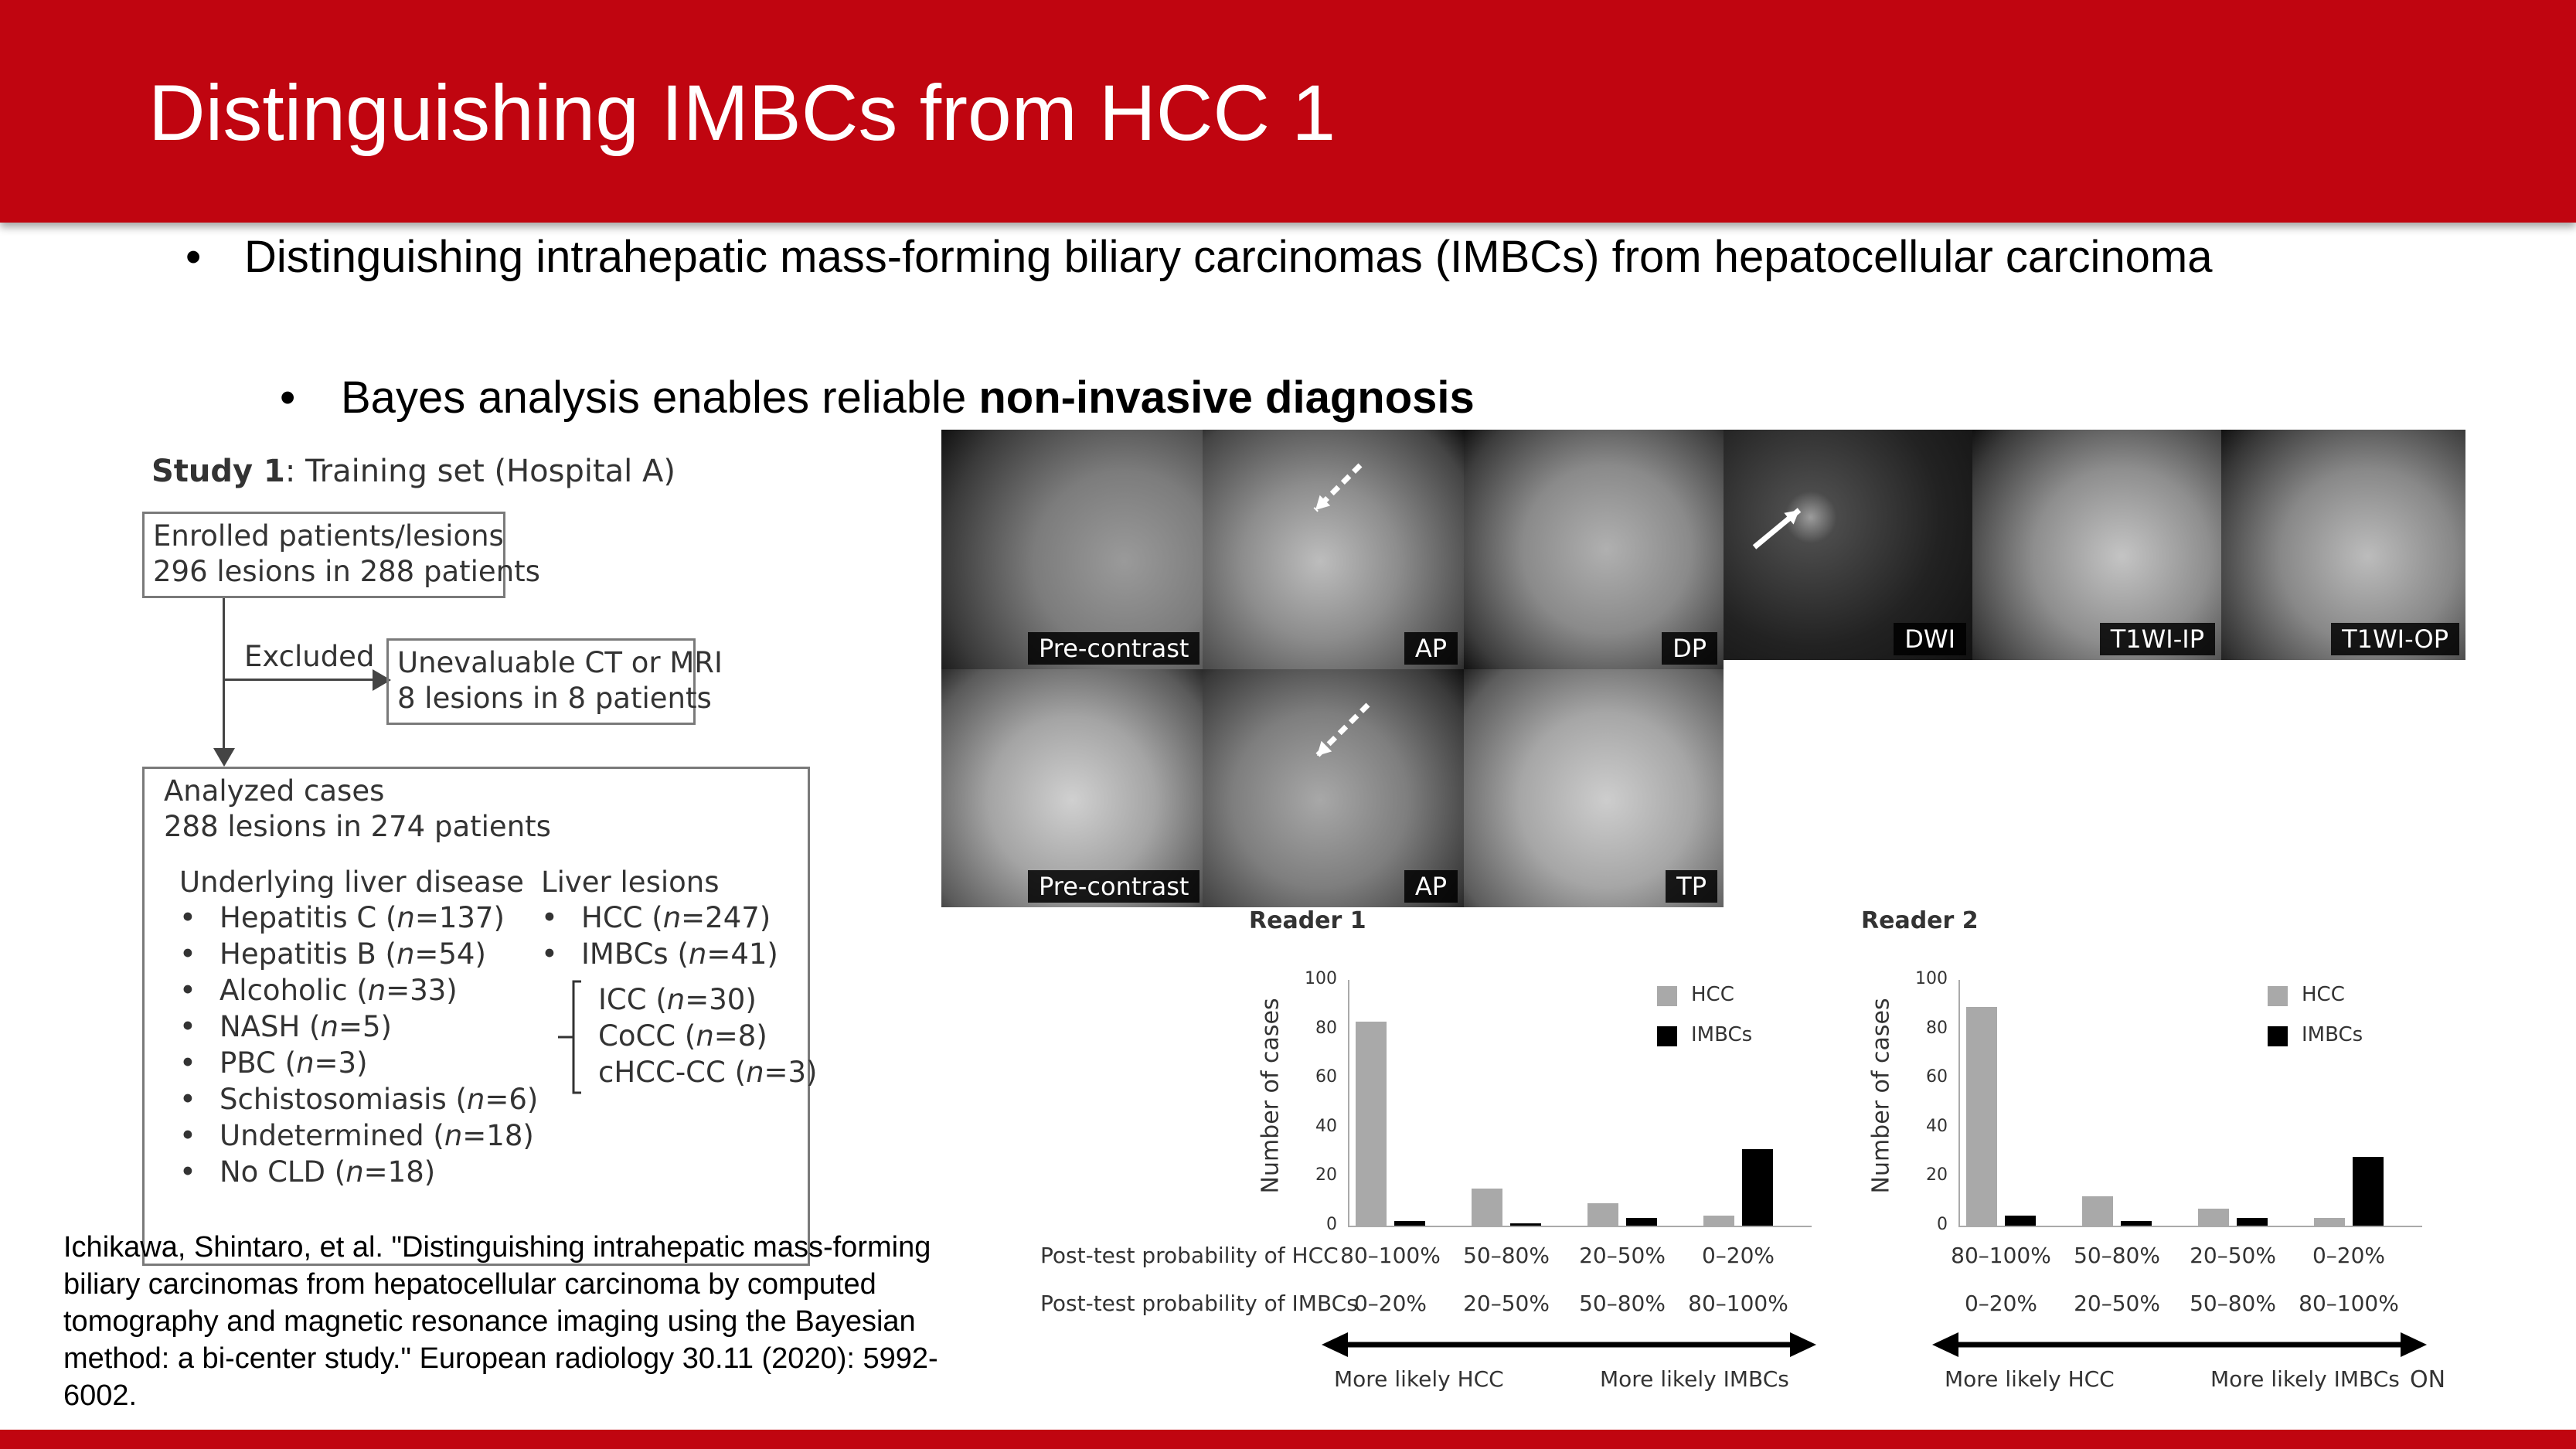  What do you see at coordinates (2343, 545) in the screenshot?
I see `mri-panel-top: T1WI-OP` at bounding box center [2343, 545].